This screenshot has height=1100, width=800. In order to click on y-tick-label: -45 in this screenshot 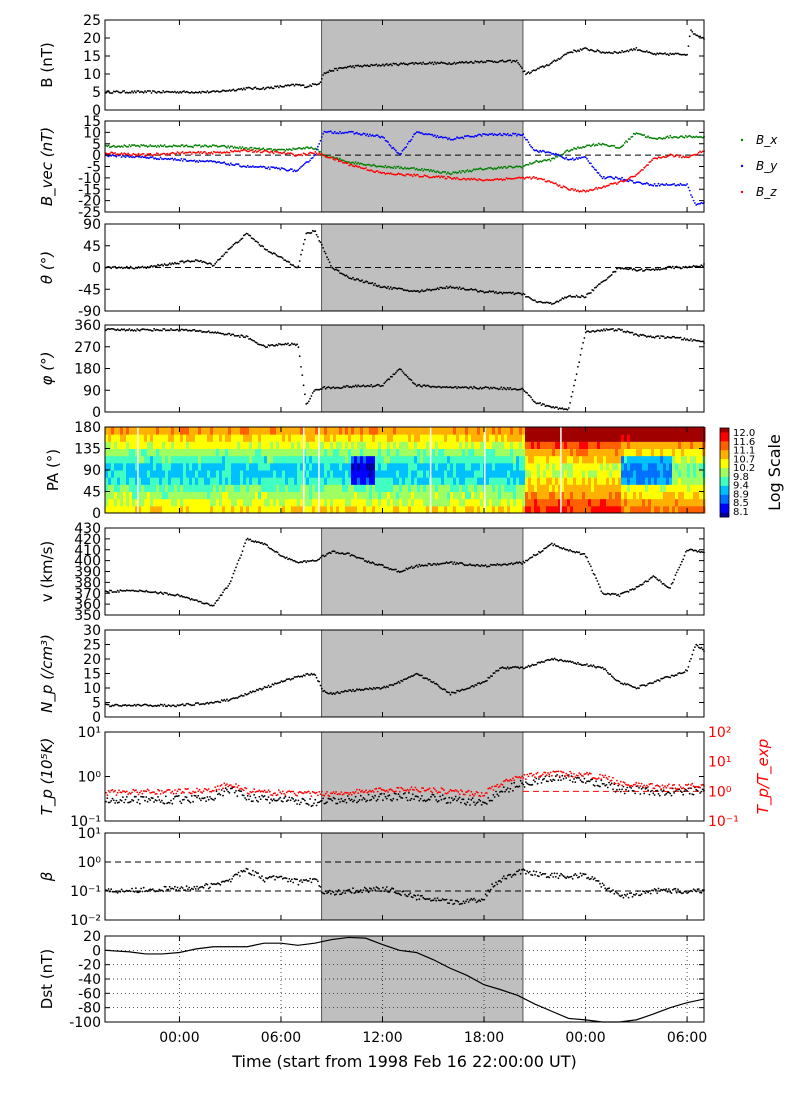, I will do `click(89, 290)`.